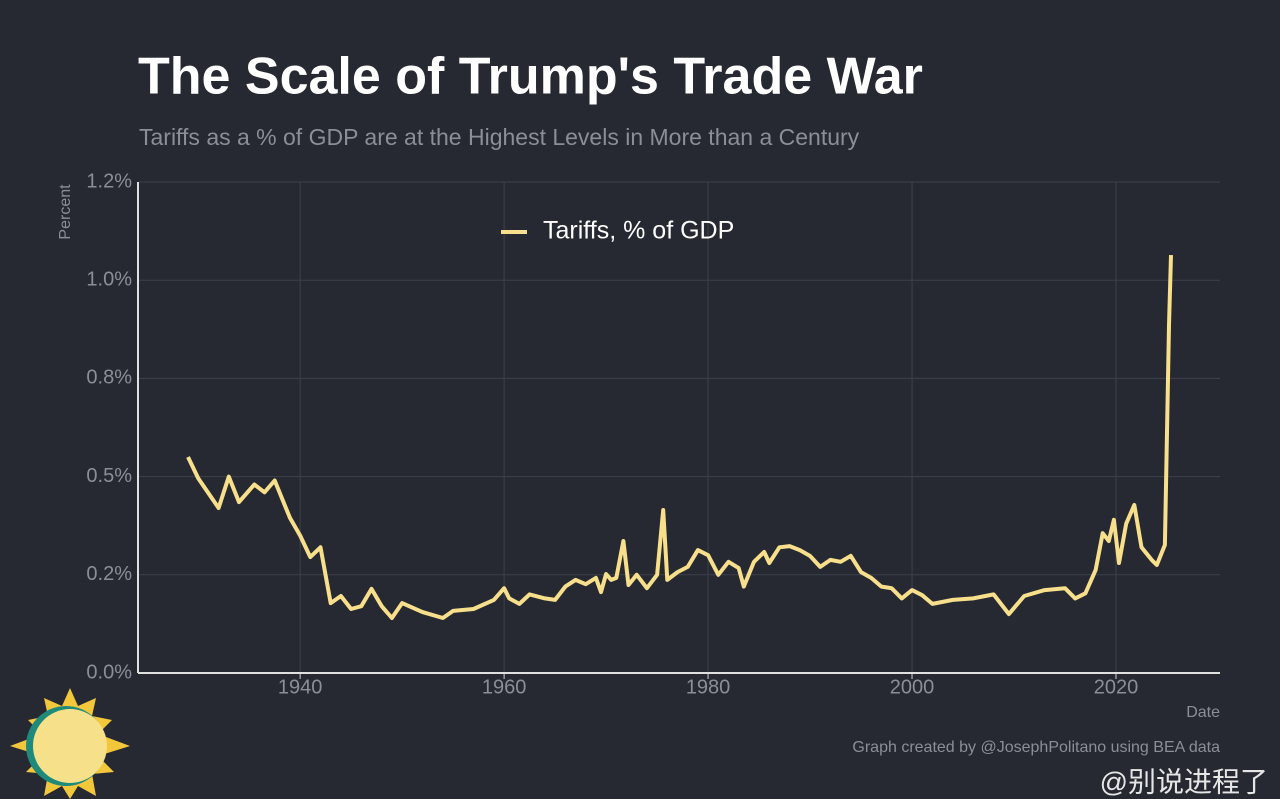  Describe the element at coordinates (109, 181) in the screenshot. I see `y-tick-label: 1.2%` at that location.